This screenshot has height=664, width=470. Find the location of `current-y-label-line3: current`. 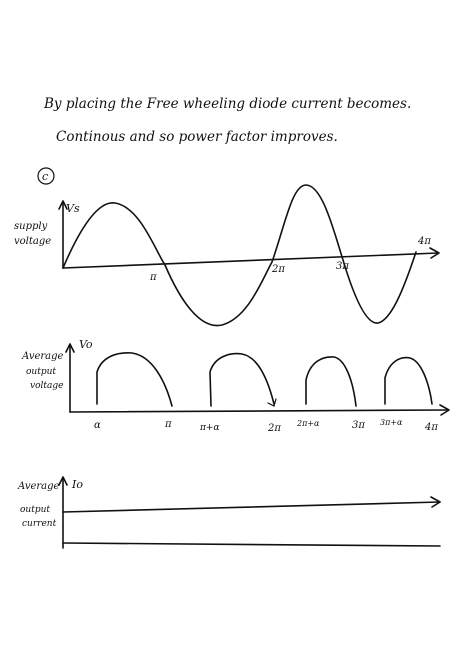

current-y-label-line3: current is located at coordinates (39, 524).